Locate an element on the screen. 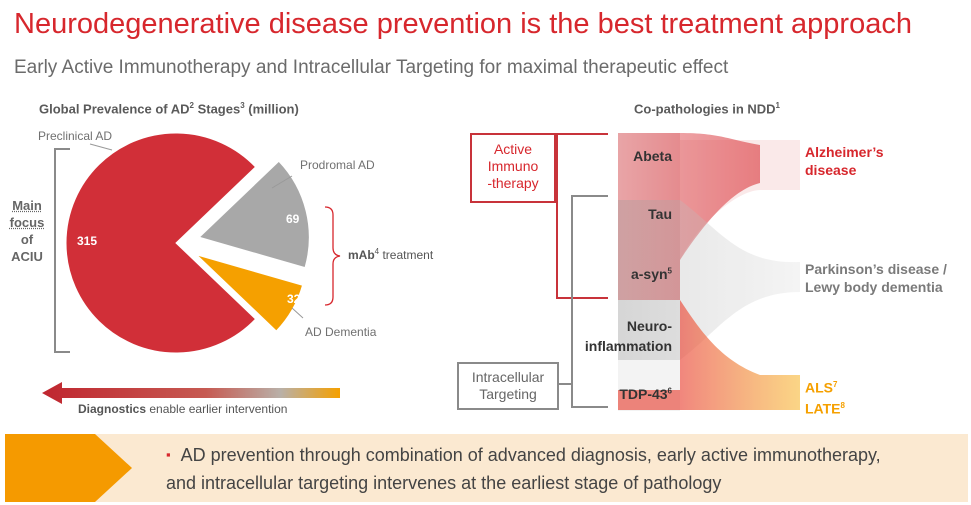  pie-slice-prodromal is located at coordinates (254, 214).